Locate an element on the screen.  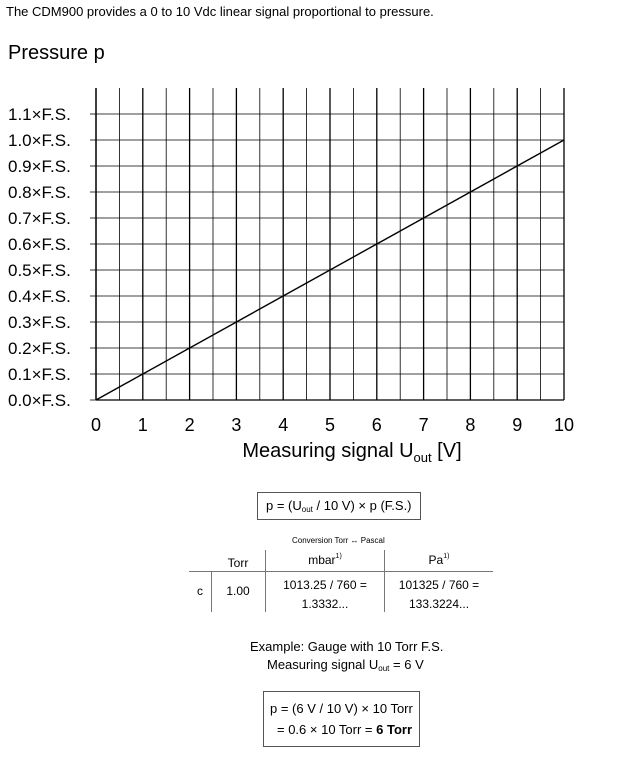
y-tick-label: 0.2×F.S. is located at coordinates (39, 348).